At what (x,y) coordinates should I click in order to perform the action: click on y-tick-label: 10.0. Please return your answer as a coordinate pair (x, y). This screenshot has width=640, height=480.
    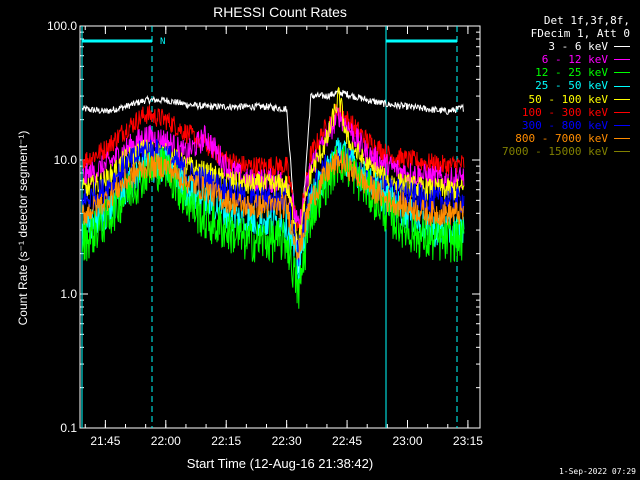
    Looking at the image, I should click on (66, 160).